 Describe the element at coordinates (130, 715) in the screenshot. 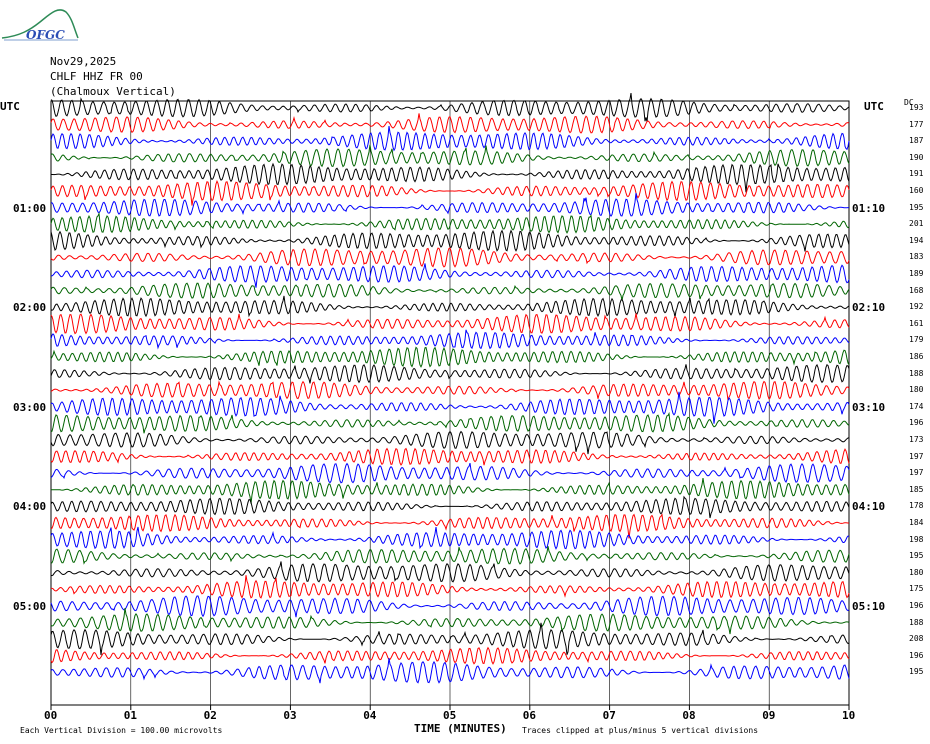

I see `x-tick-label: 01` at that location.